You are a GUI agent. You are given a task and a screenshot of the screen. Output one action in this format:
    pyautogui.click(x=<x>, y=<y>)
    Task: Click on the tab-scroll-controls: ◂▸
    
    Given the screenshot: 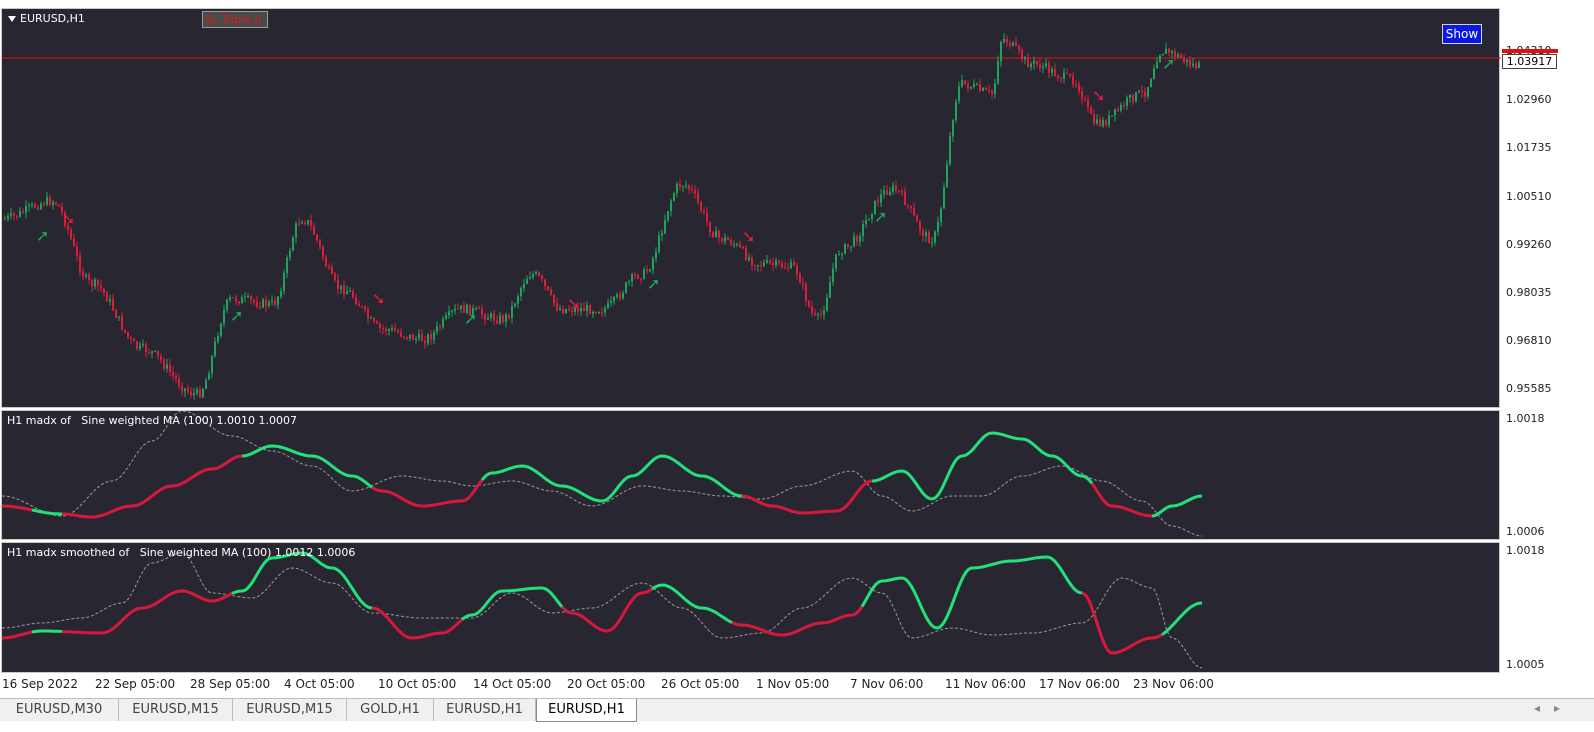 What is the action you would take?
    pyautogui.click(x=1554, y=708)
    